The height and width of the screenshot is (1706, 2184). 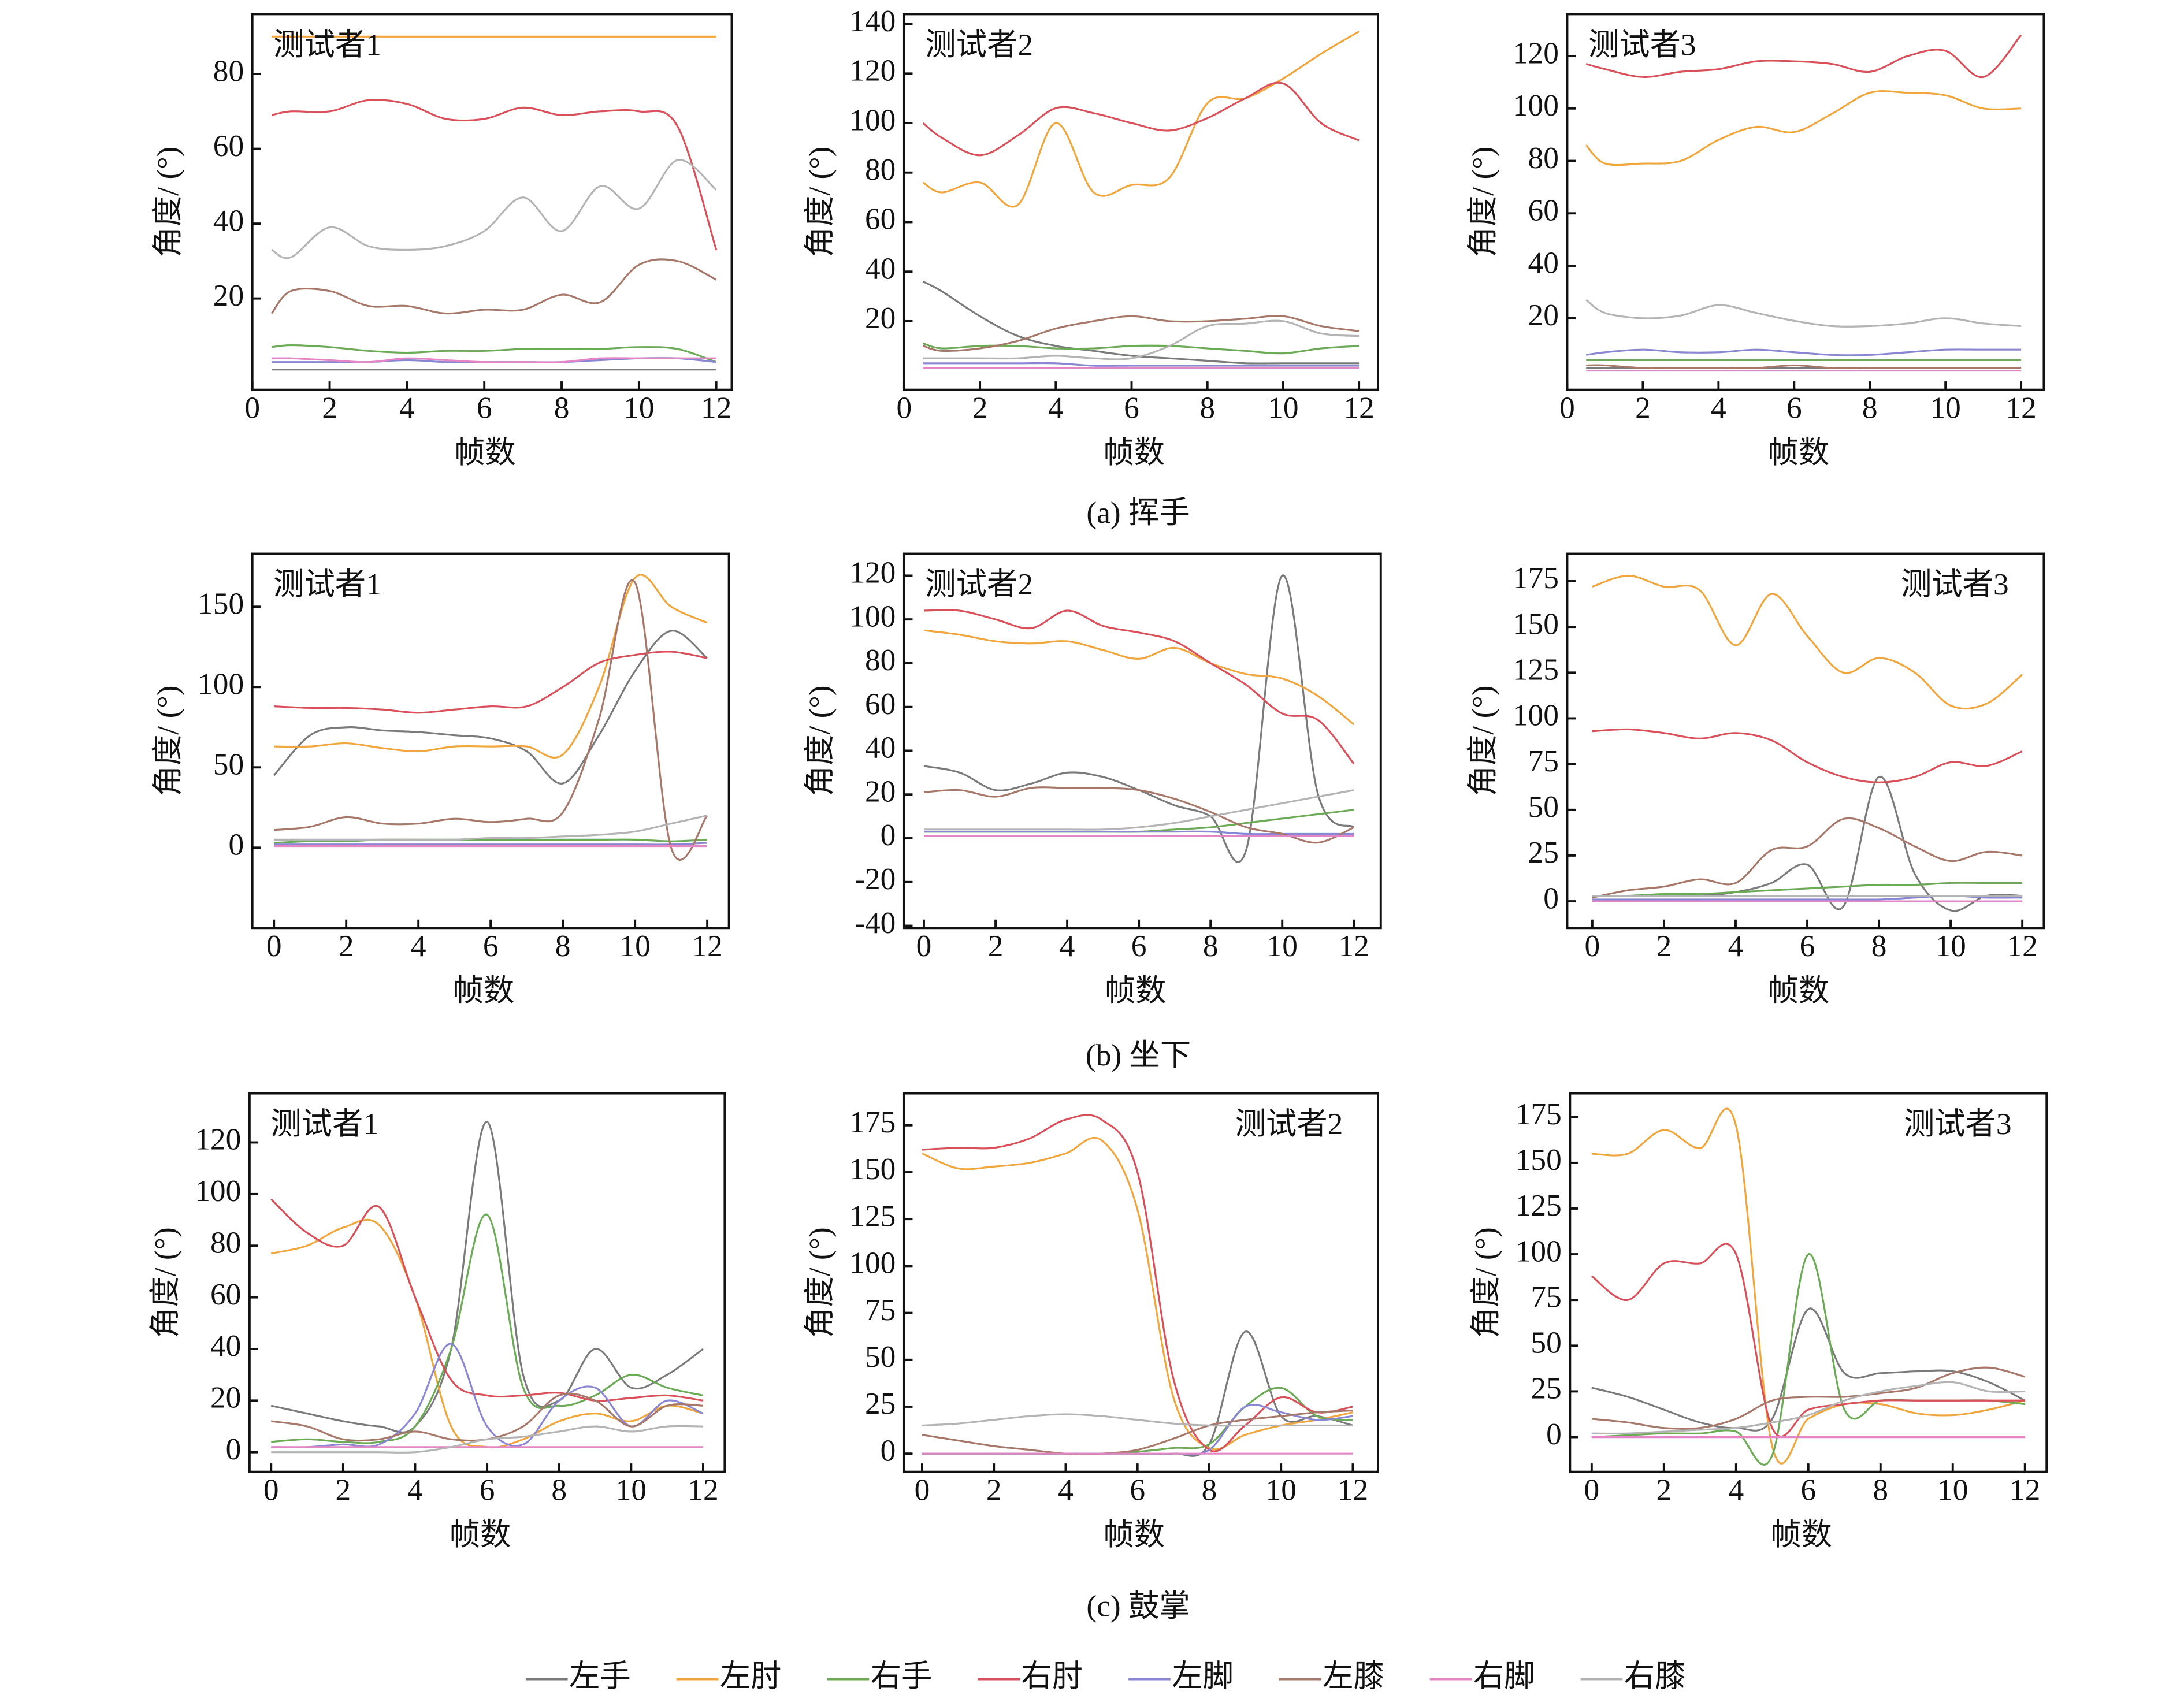 I want to click on y-tick-label: 140, so click(x=872, y=21).